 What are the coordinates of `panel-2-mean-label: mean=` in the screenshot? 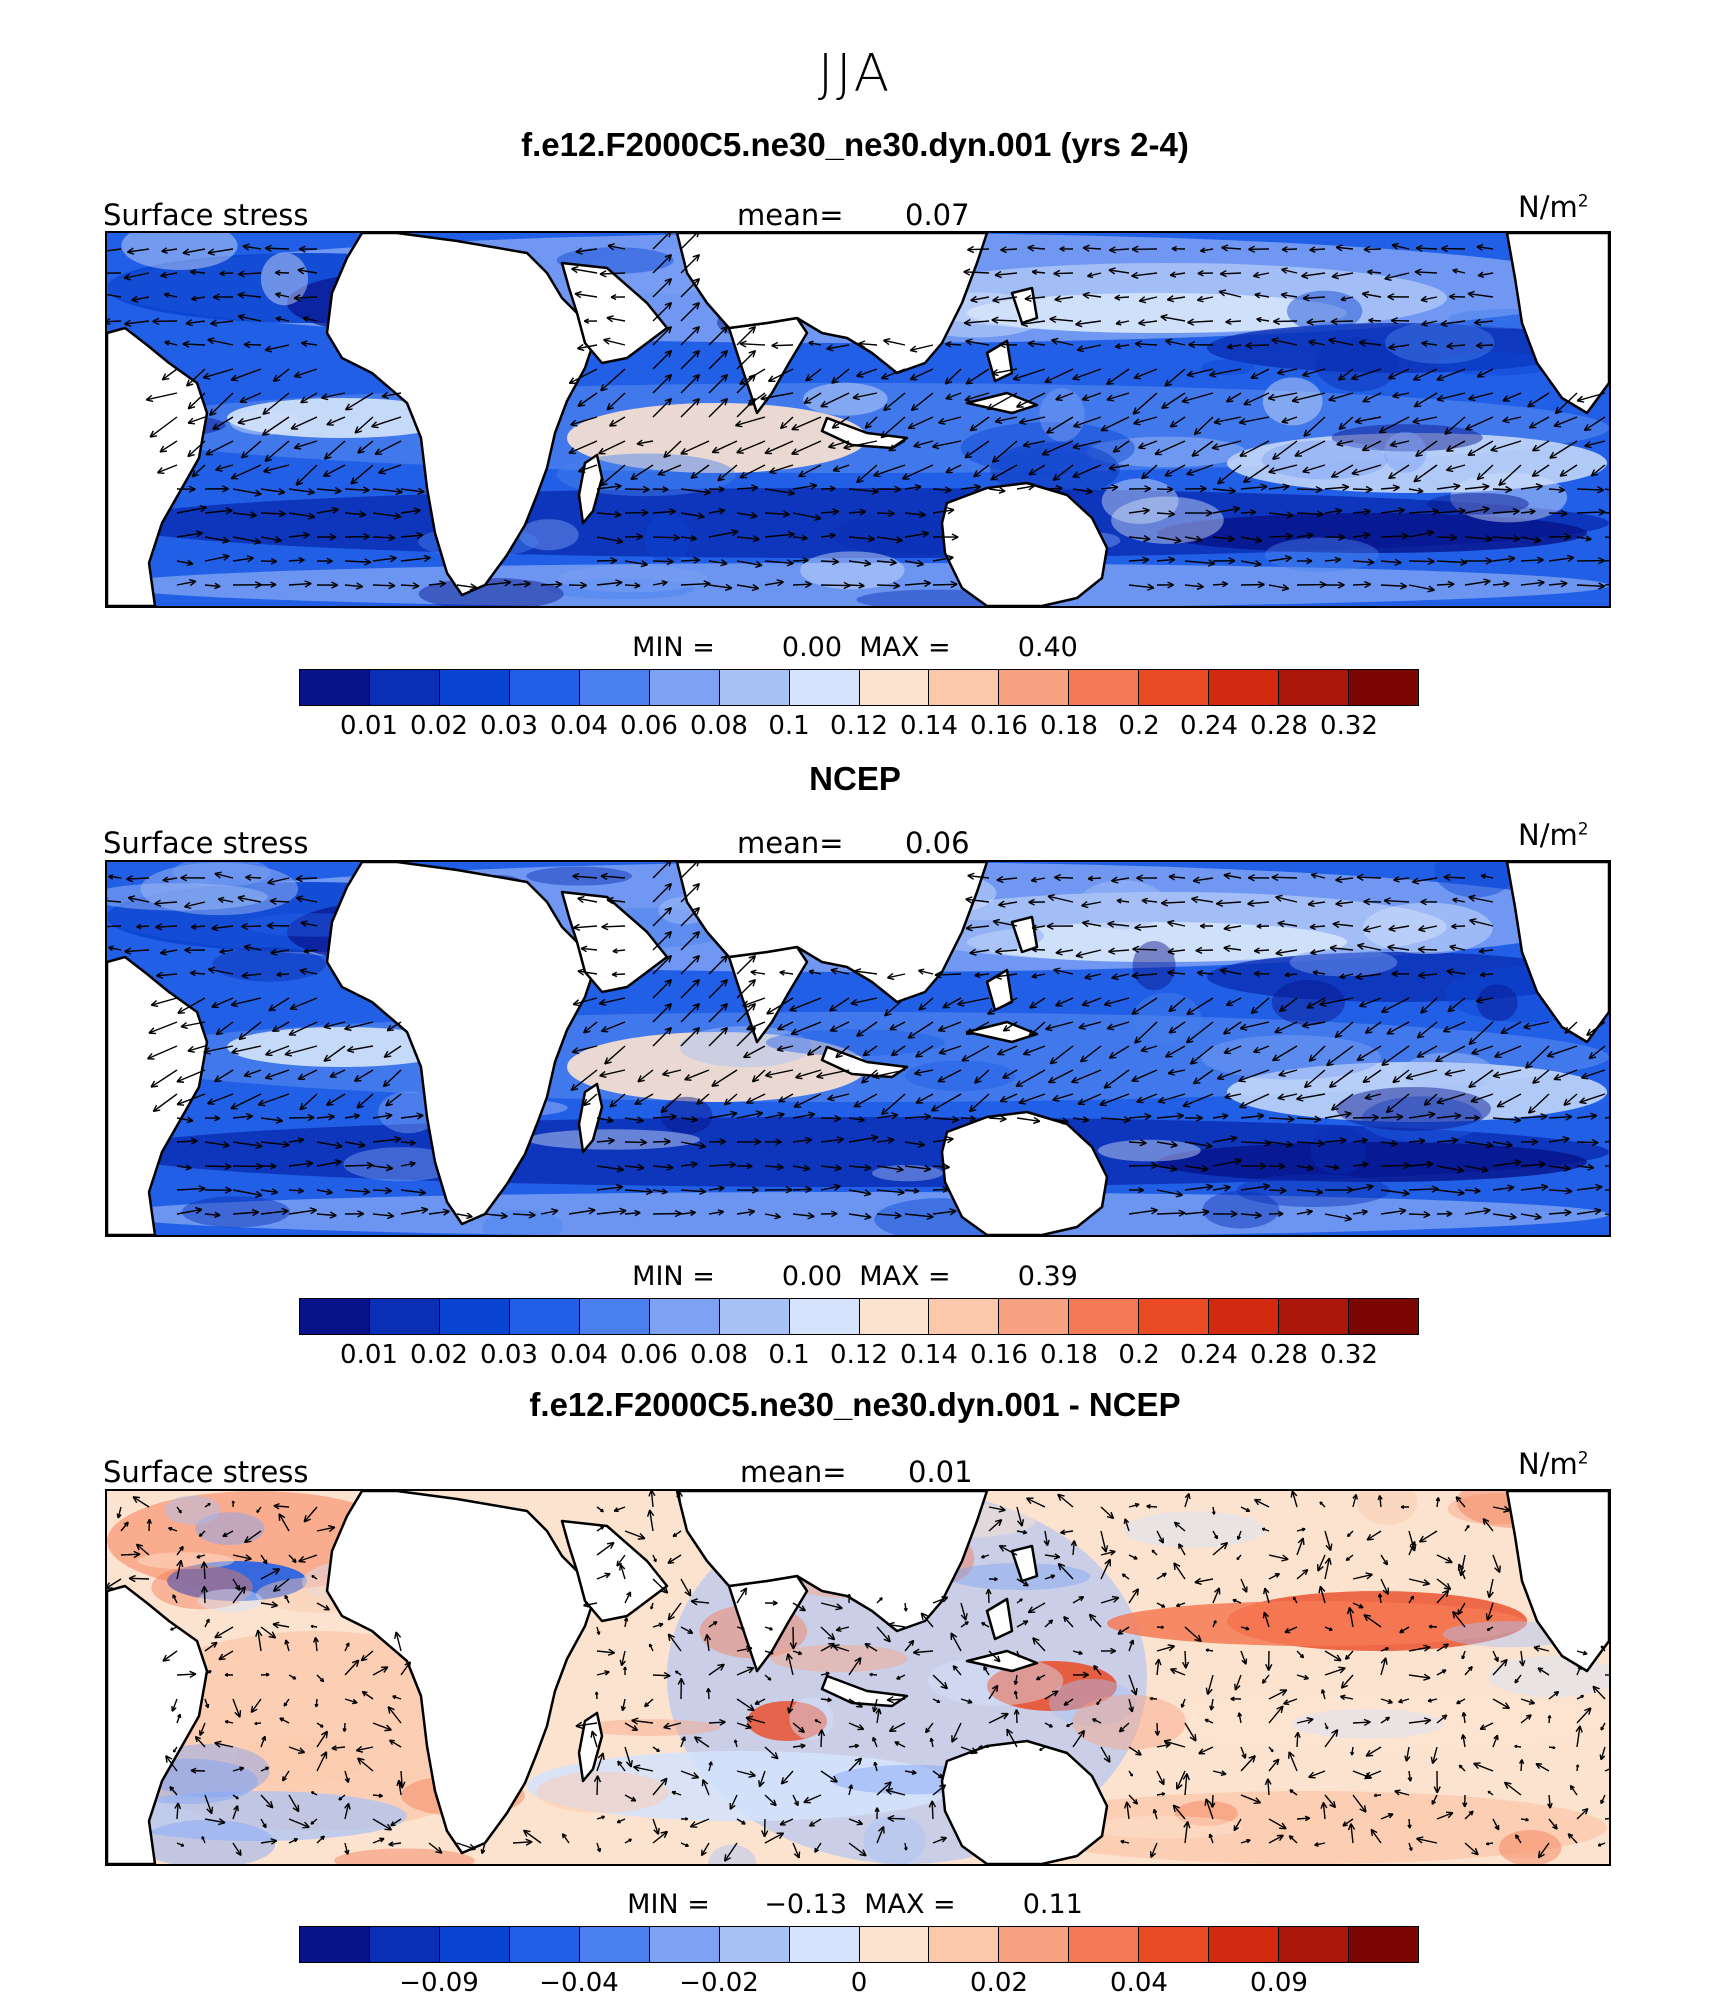 It's located at (790, 843).